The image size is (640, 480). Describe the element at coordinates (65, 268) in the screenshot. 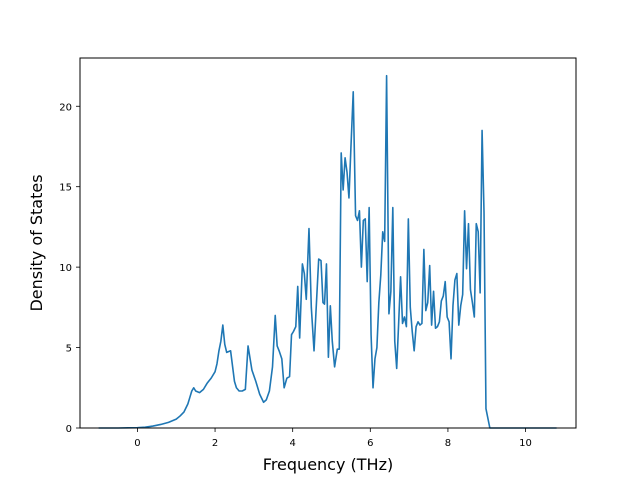

I see `y-tick-label: 10` at that location.